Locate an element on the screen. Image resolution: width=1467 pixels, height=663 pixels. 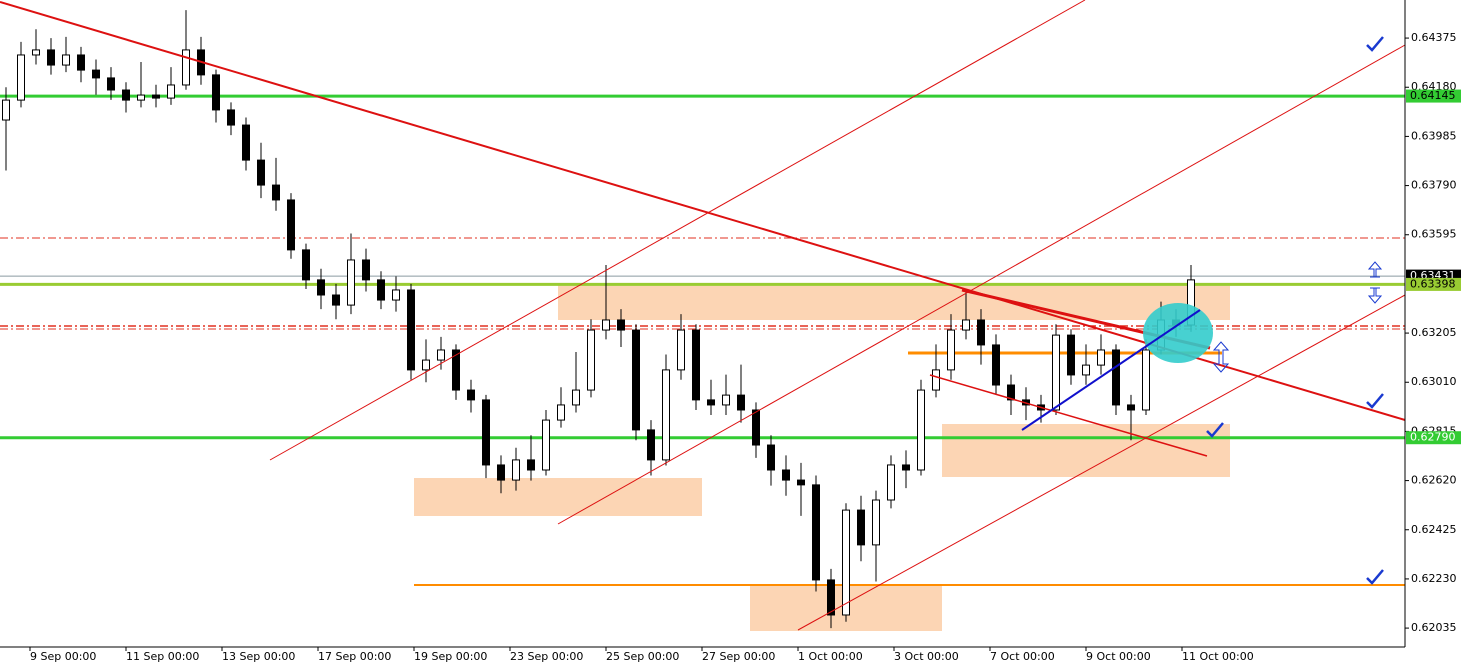
y-tick-label: 0.62425 is located at coordinates (1434, 529).